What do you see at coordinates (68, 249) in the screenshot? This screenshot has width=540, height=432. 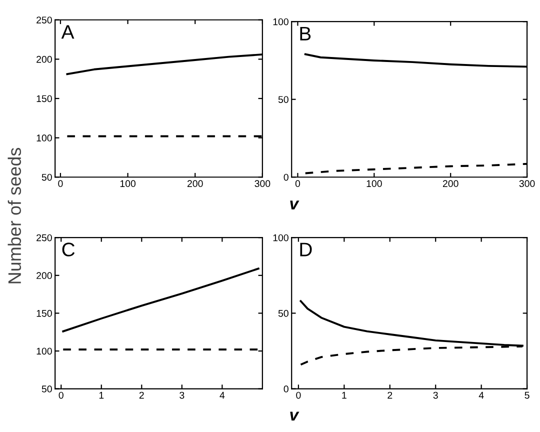 I see `chart-title: C` at bounding box center [68, 249].